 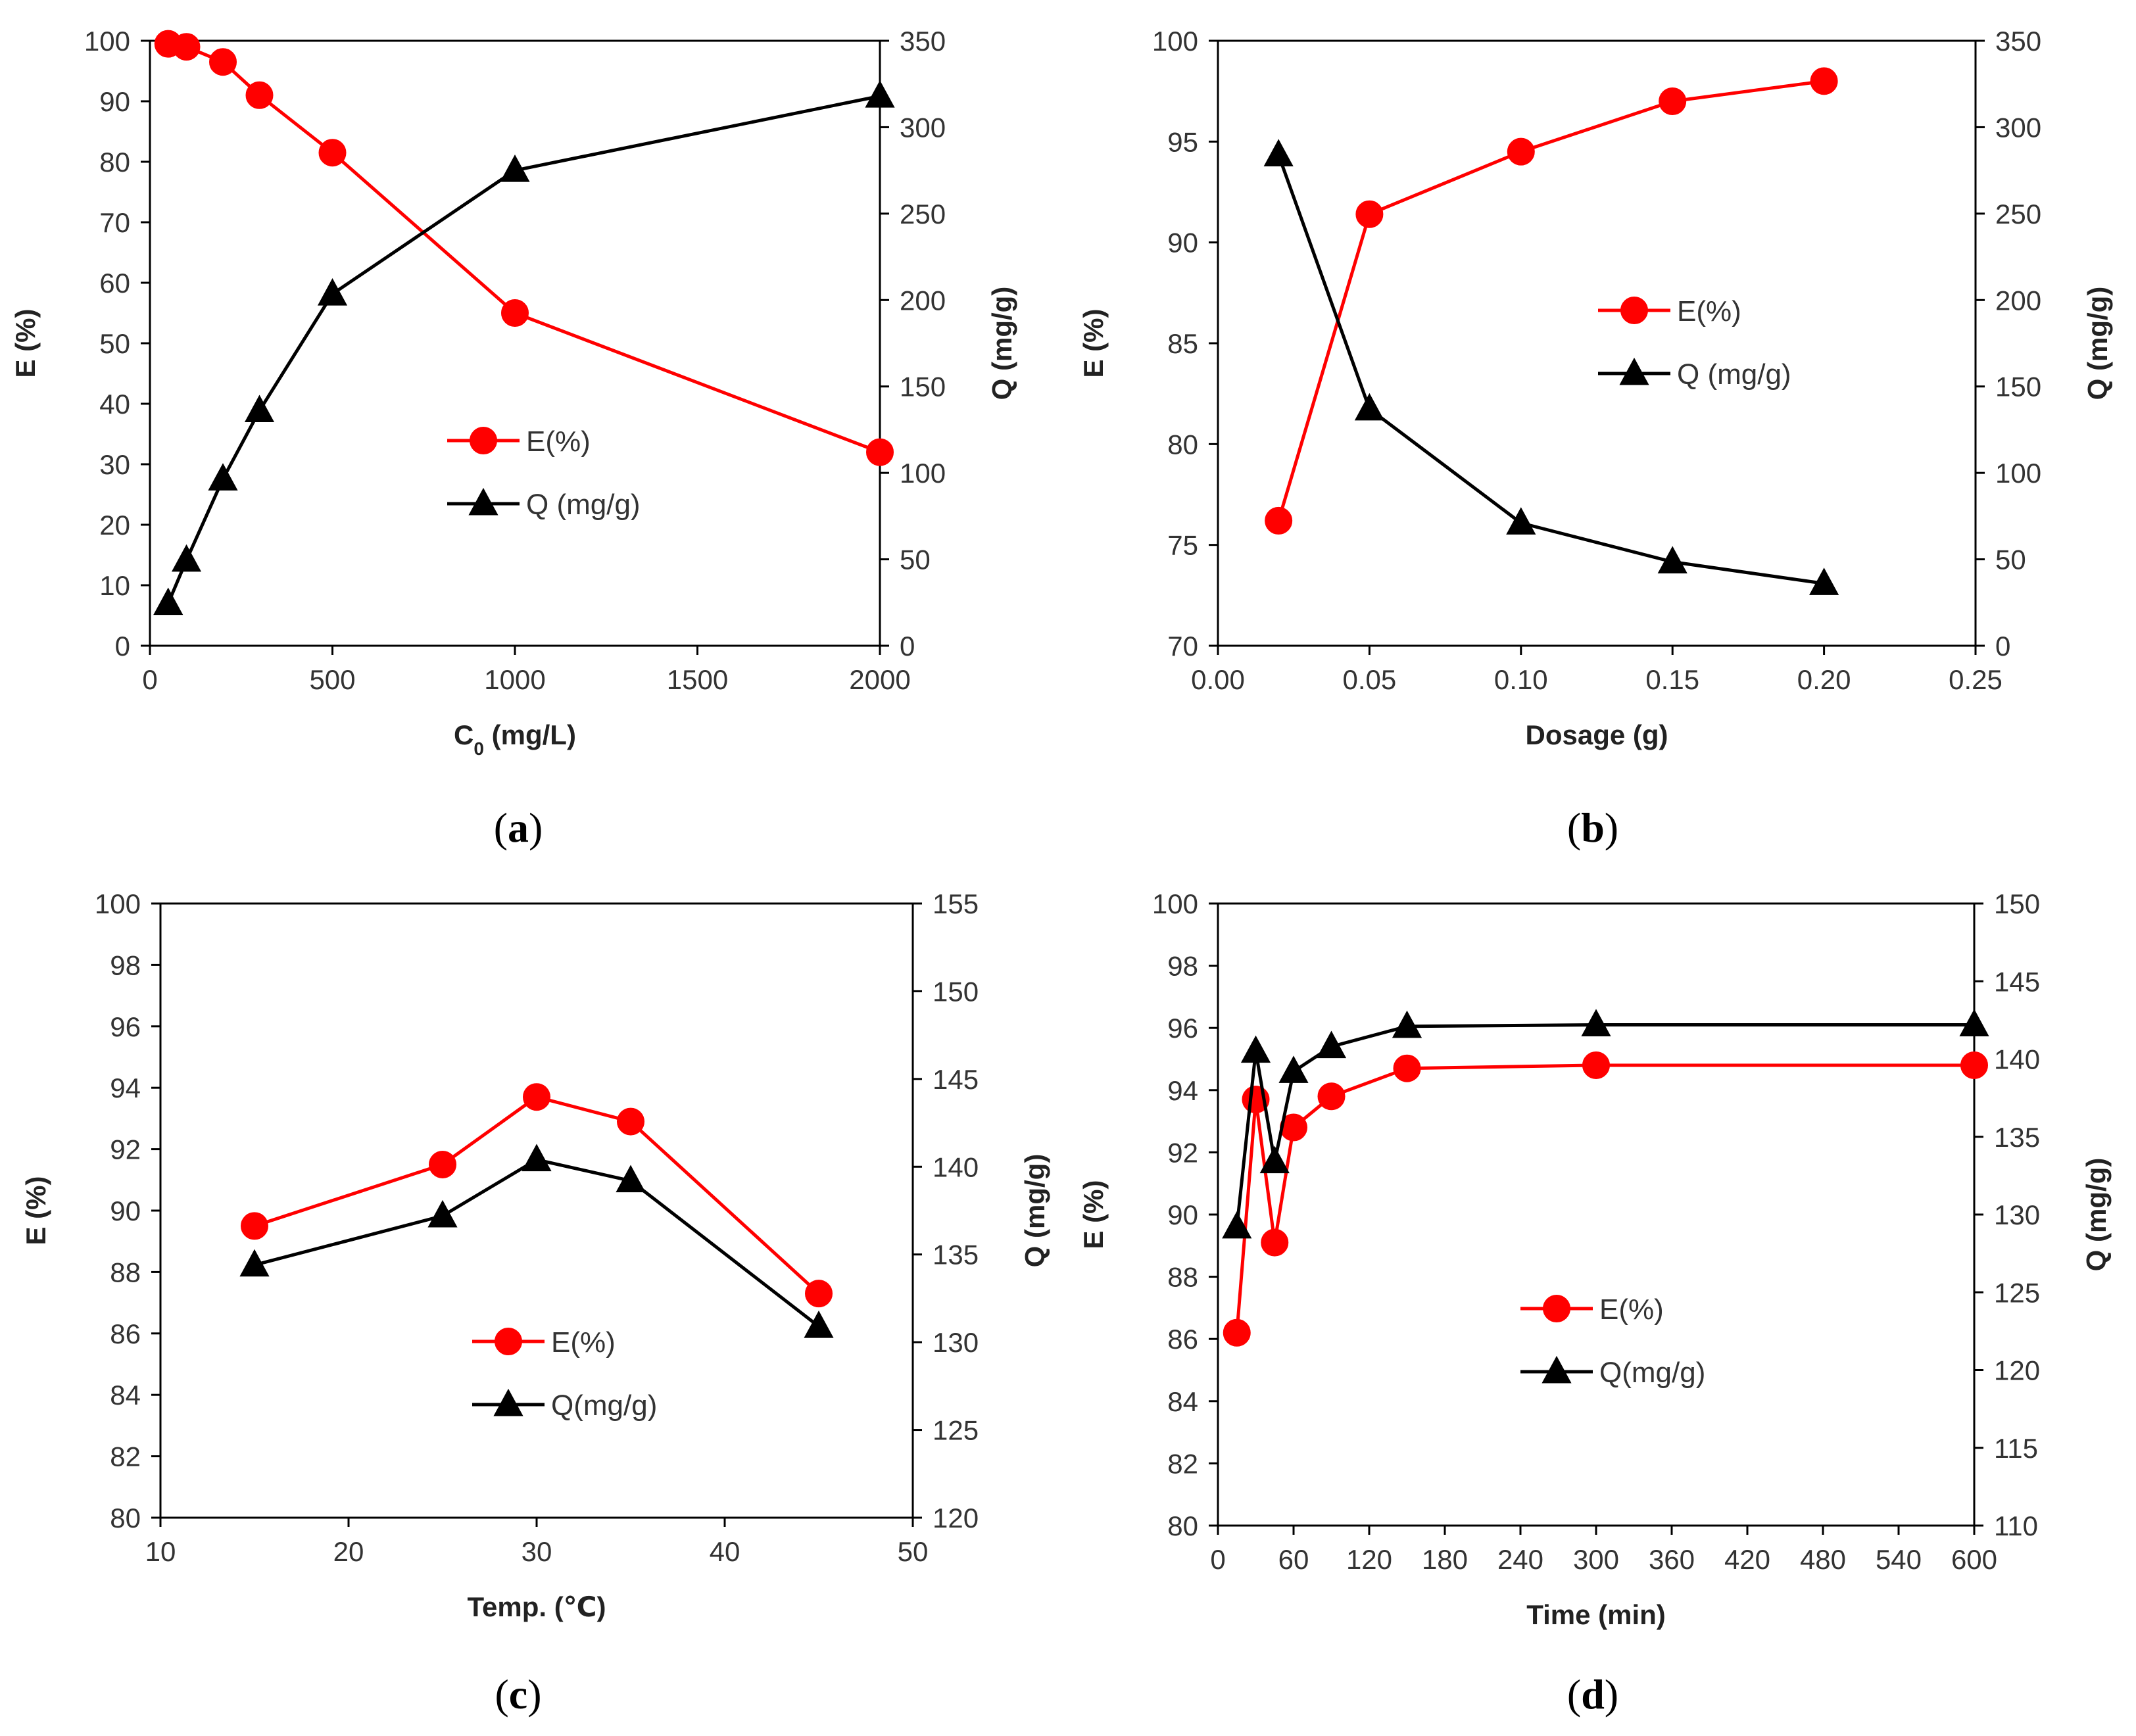 What do you see at coordinates (1182, 1463) in the screenshot?
I see `y-tick-label: 82` at bounding box center [1182, 1463].